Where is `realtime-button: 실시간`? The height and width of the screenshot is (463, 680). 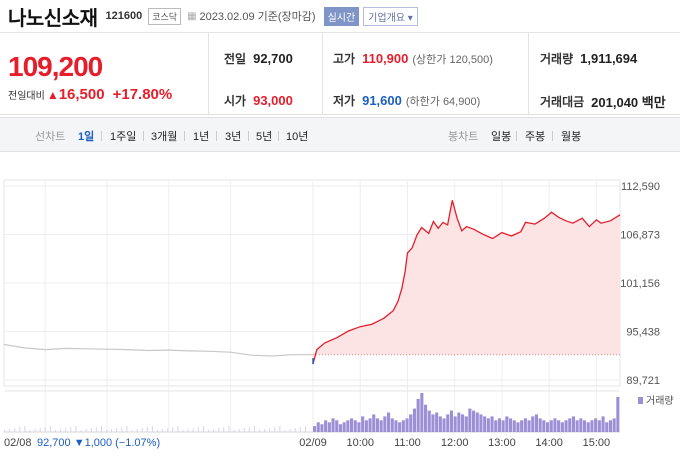
realtime-button: 실시간 is located at coordinates (341, 16).